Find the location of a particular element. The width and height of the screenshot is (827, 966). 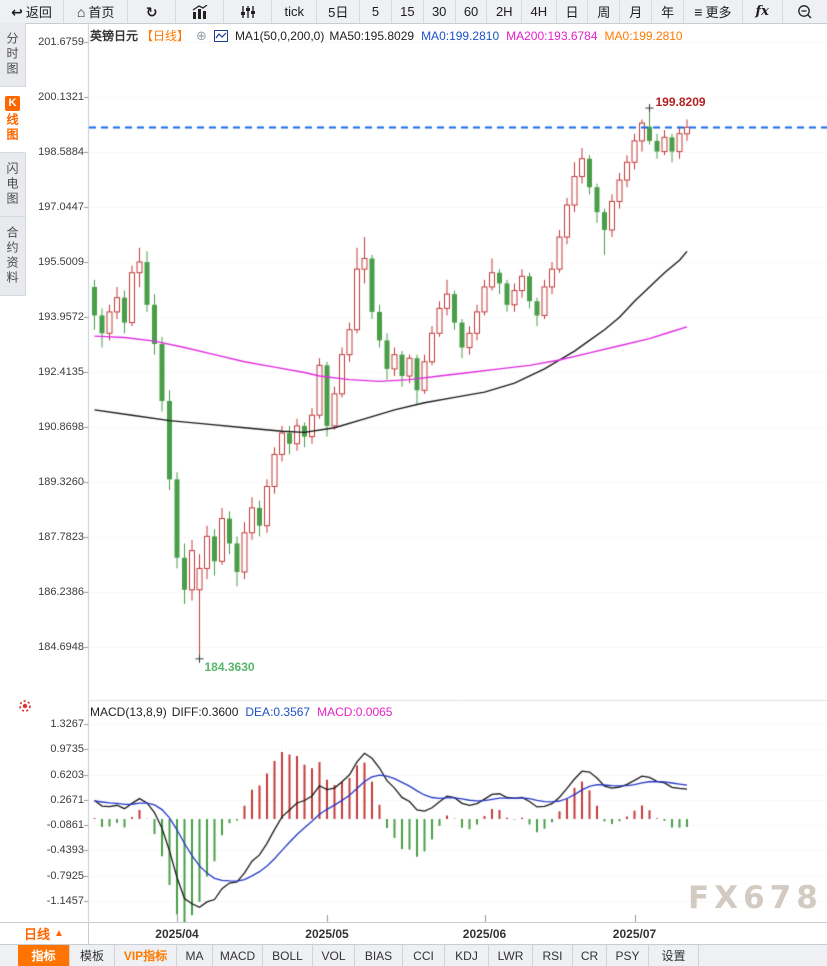

period-day-button: 日 is located at coordinates (573, 11).